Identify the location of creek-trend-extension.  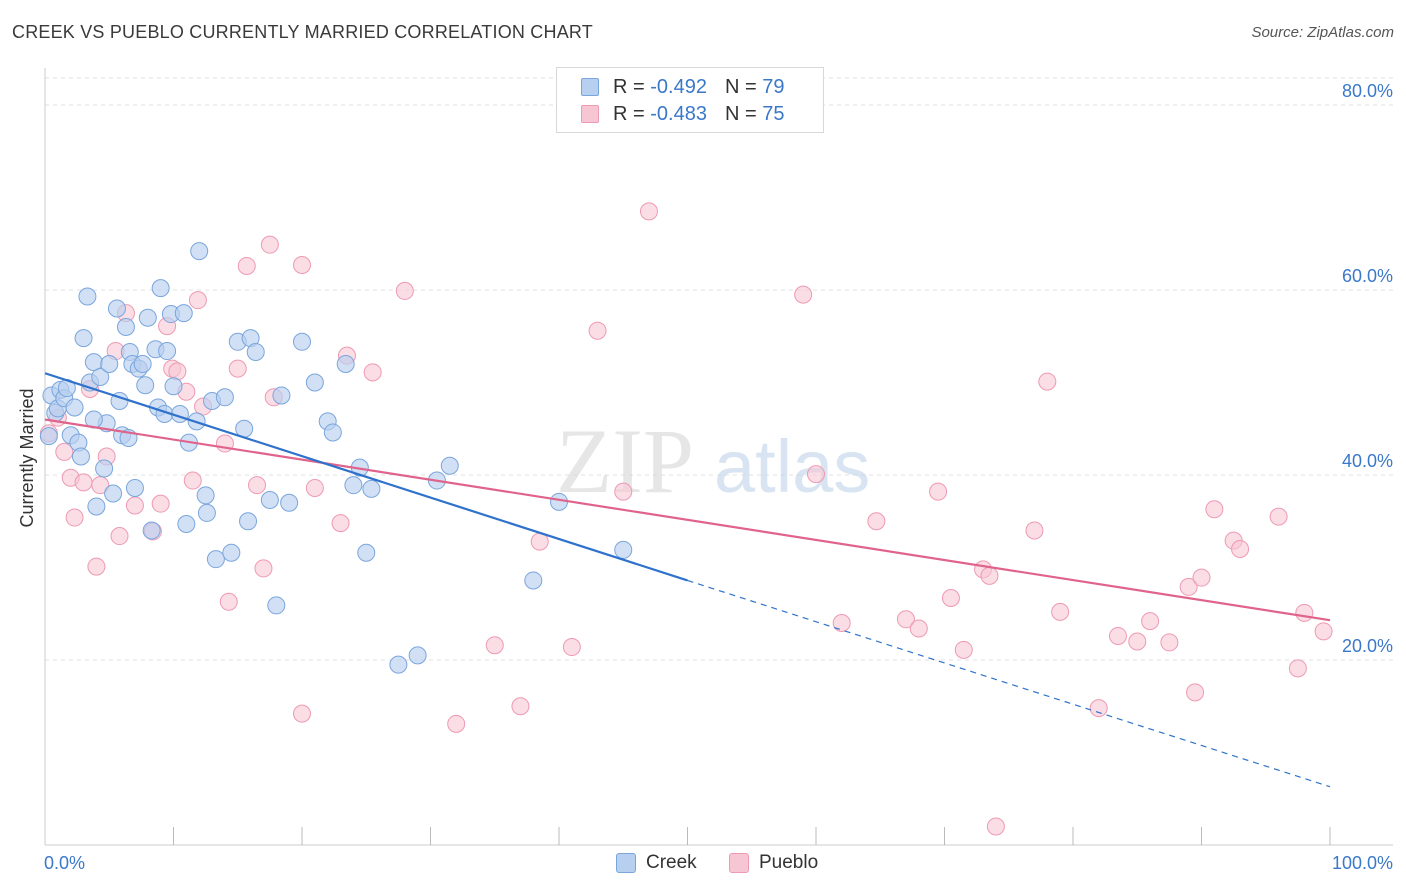
(1009, 683).